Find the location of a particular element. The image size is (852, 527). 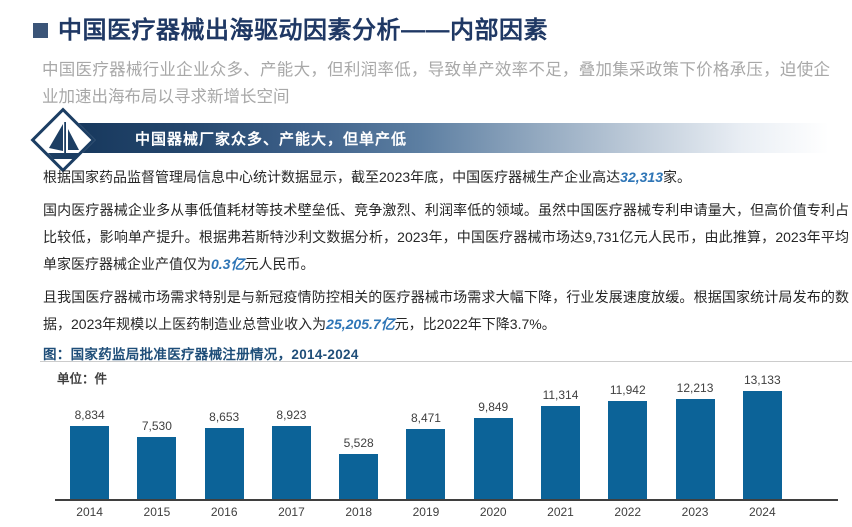

bar-value-label: 5,528 is located at coordinates (358, 443).